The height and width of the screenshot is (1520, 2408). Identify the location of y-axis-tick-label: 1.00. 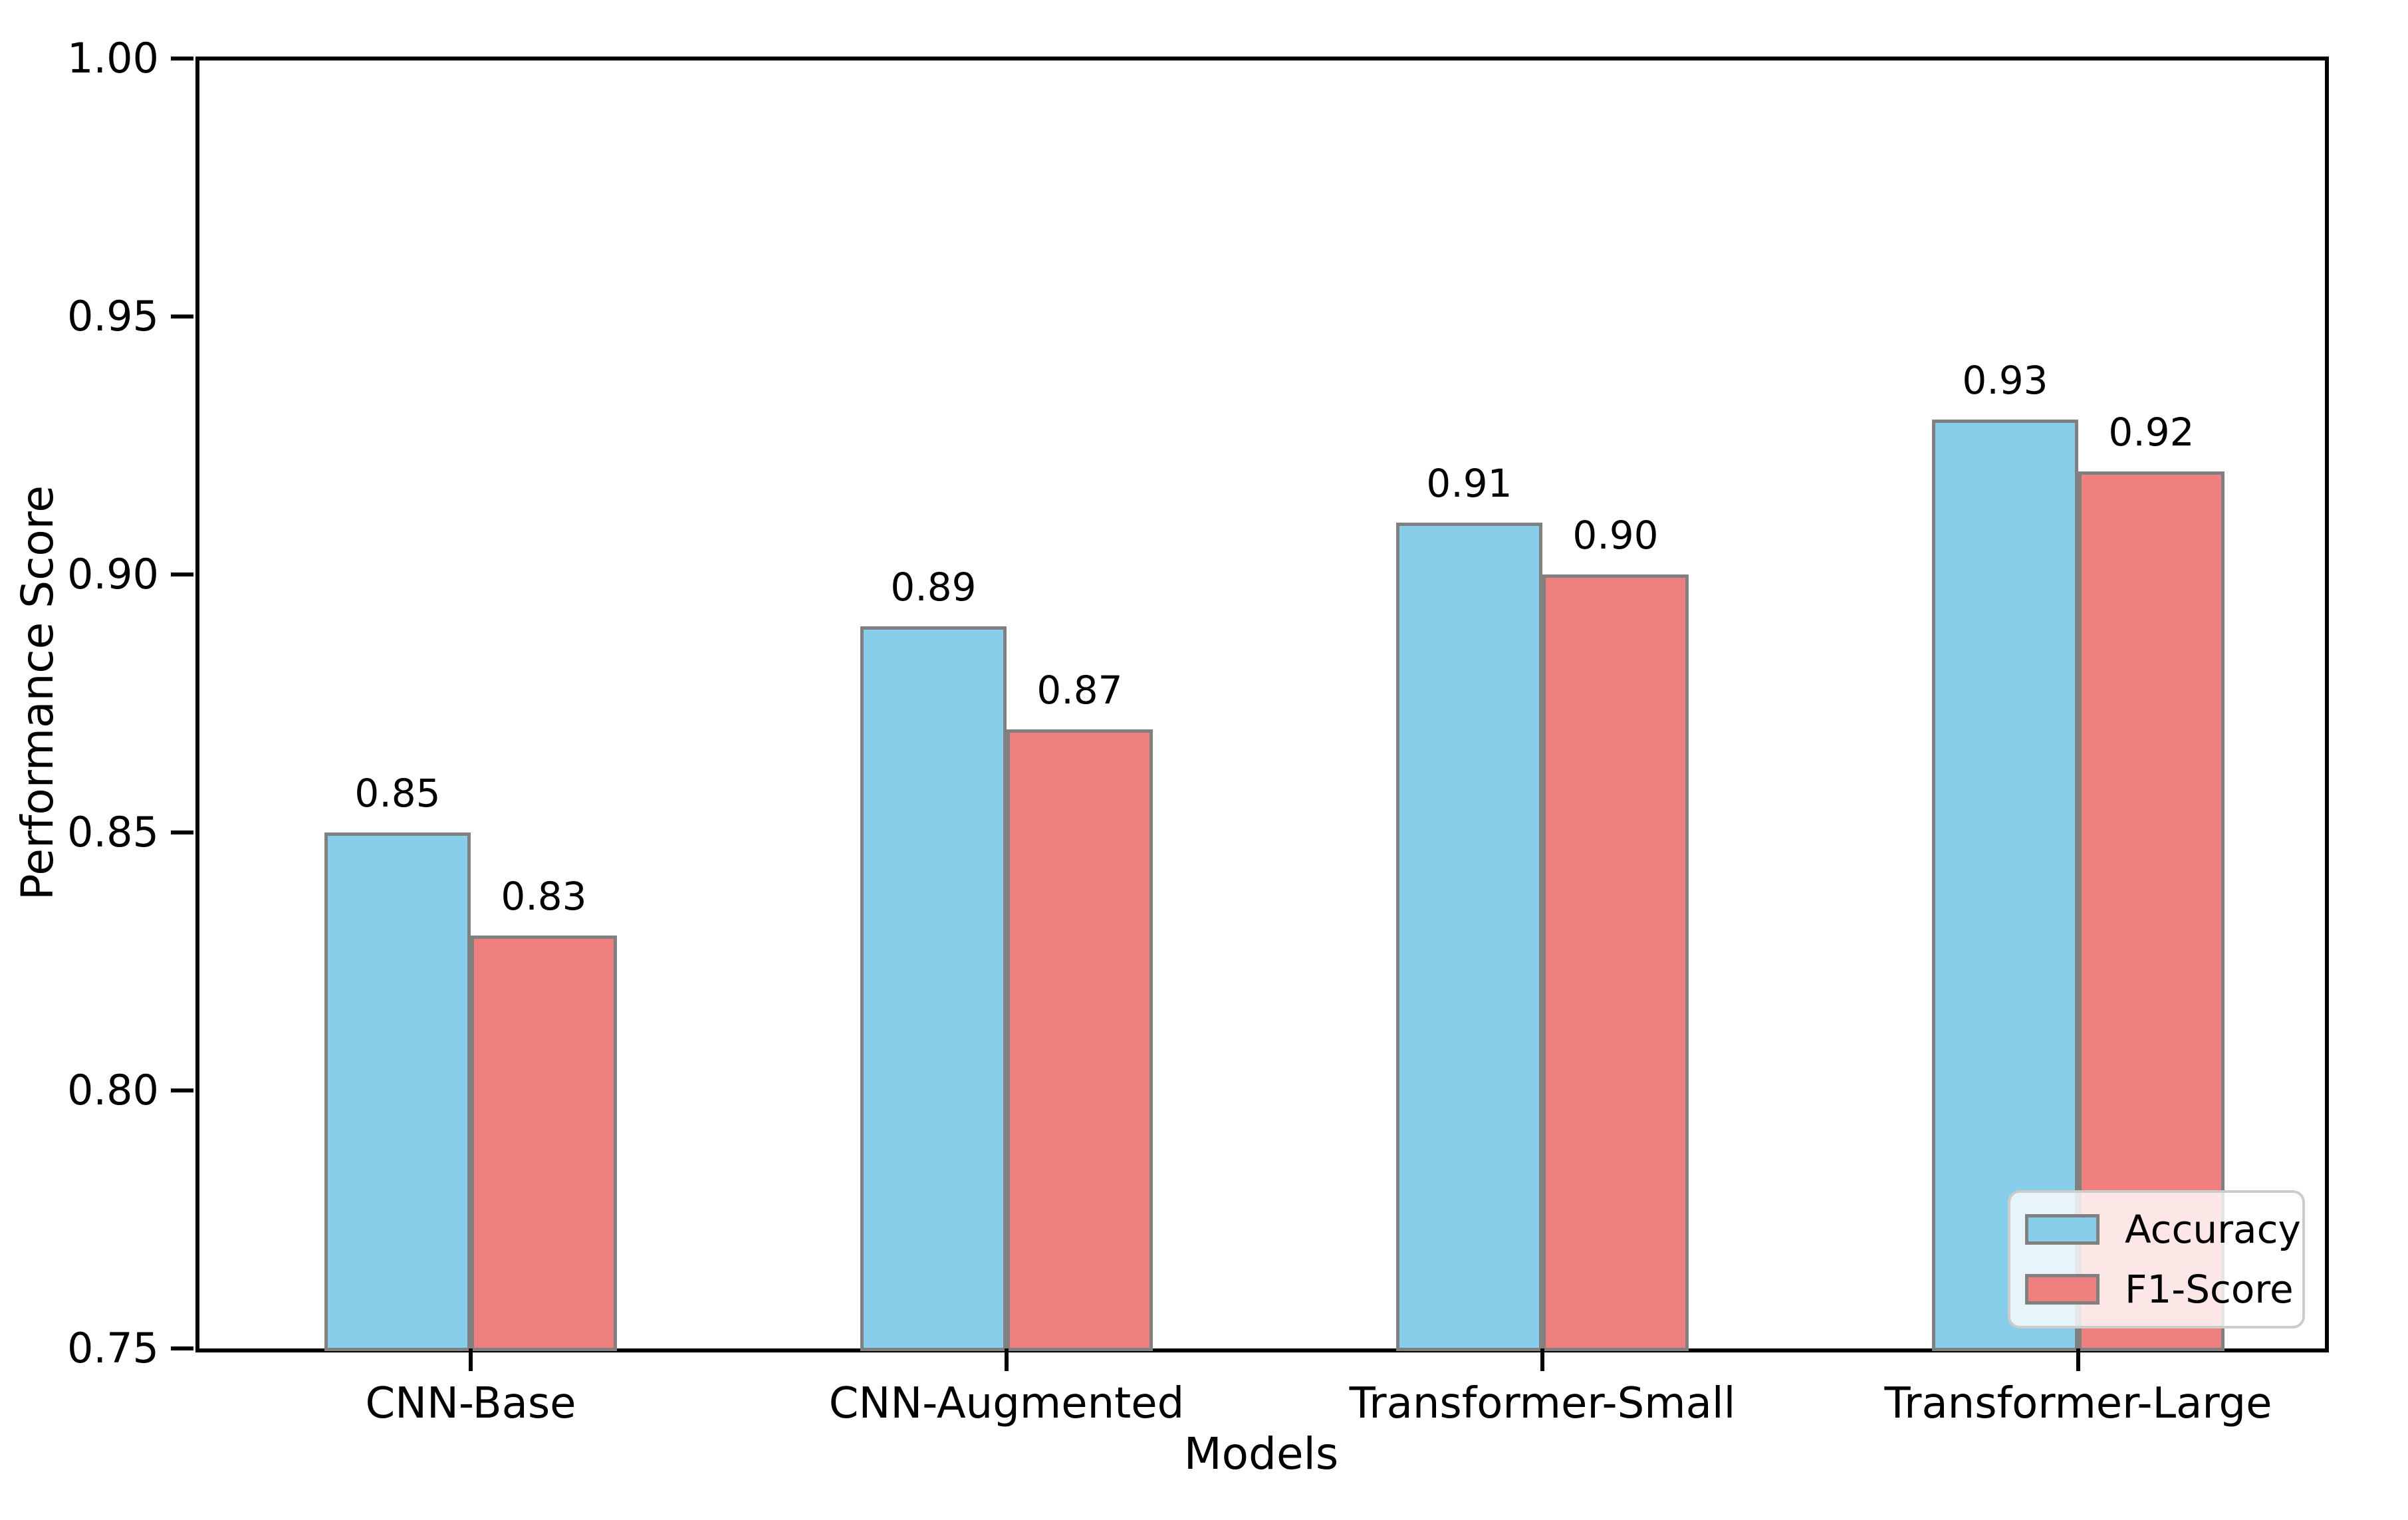
(113, 58).